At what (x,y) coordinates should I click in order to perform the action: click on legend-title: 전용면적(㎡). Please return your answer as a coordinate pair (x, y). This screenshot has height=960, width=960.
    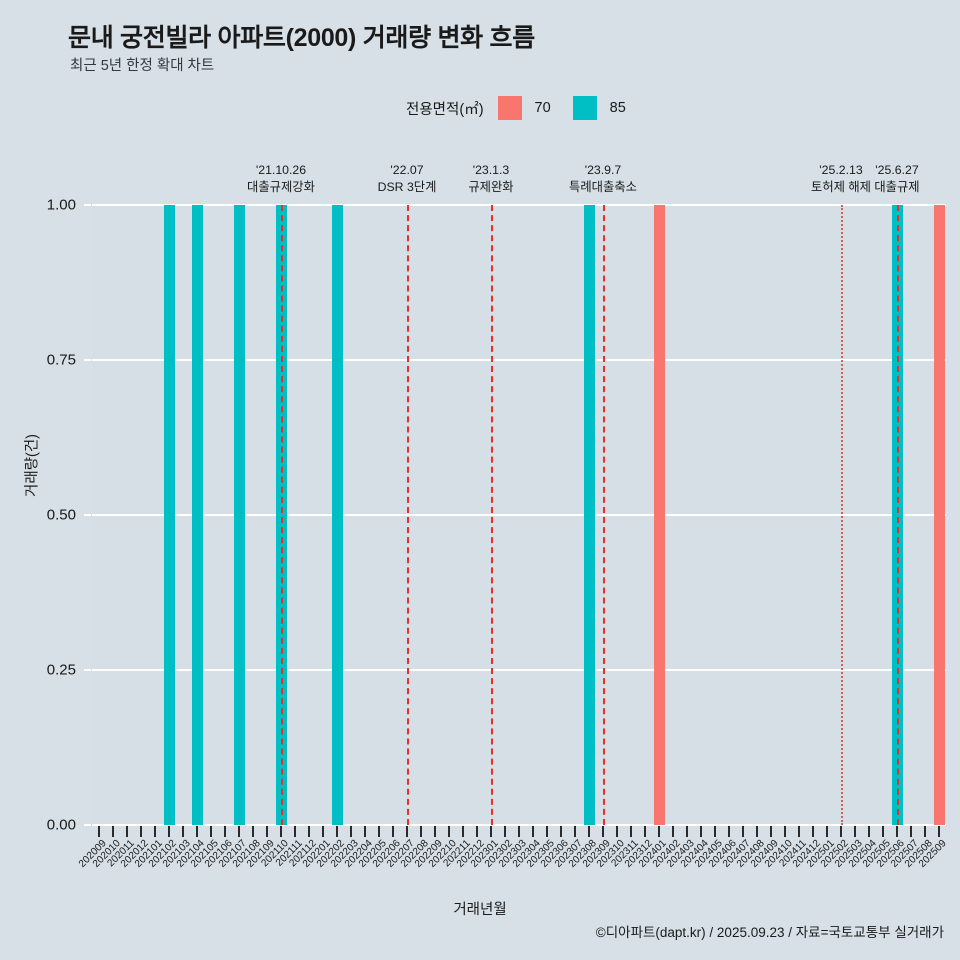
    Looking at the image, I should click on (445, 109).